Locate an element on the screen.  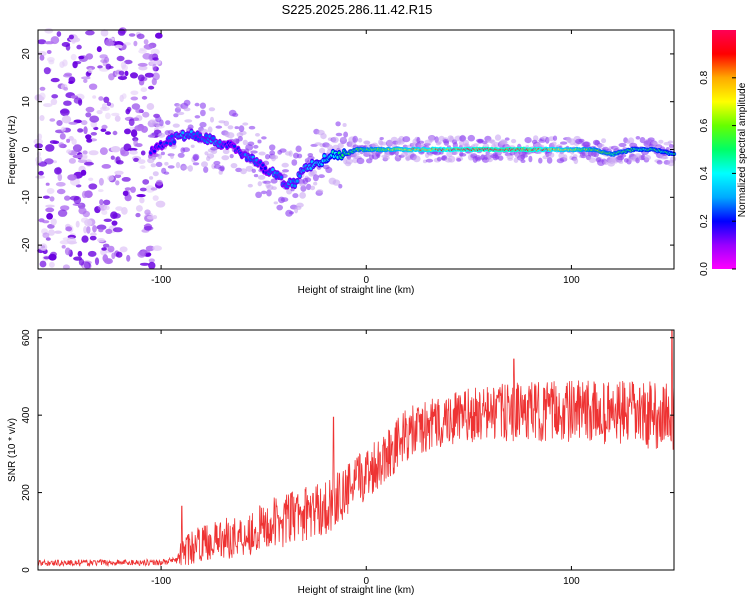
colorbar-label: Normalized spectral amplitude is located at coordinates (742, 149).